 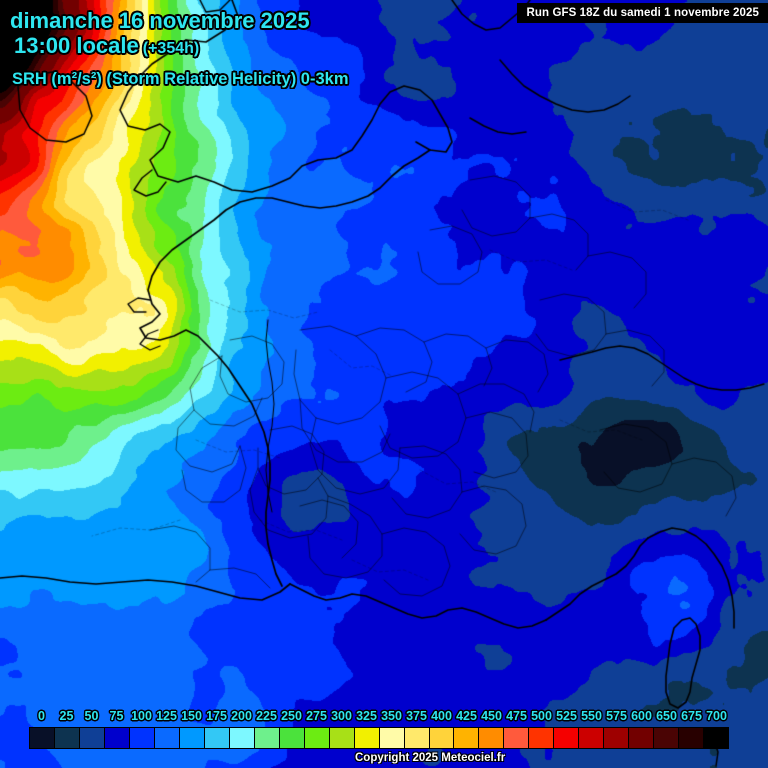 What do you see at coordinates (566, 716) in the screenshot?
I see `legend-tick-label: 525` at bounding box center [566, 716].